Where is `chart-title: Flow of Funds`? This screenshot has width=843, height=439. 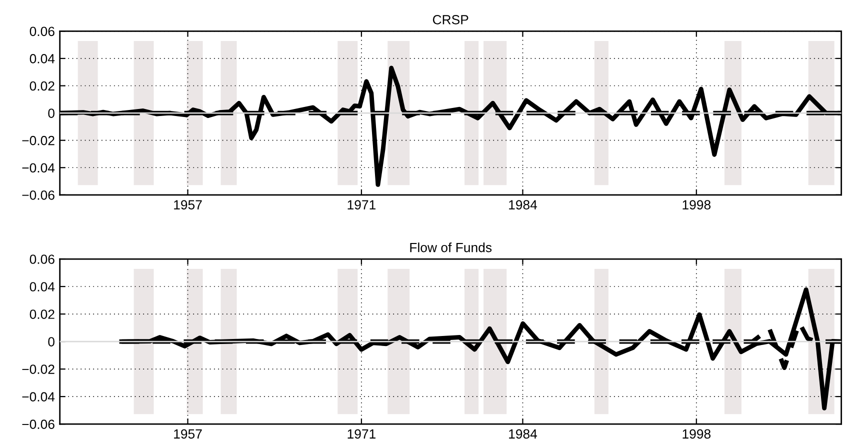
chart-title: Flow of Funds is located at coordinates (451, 247).